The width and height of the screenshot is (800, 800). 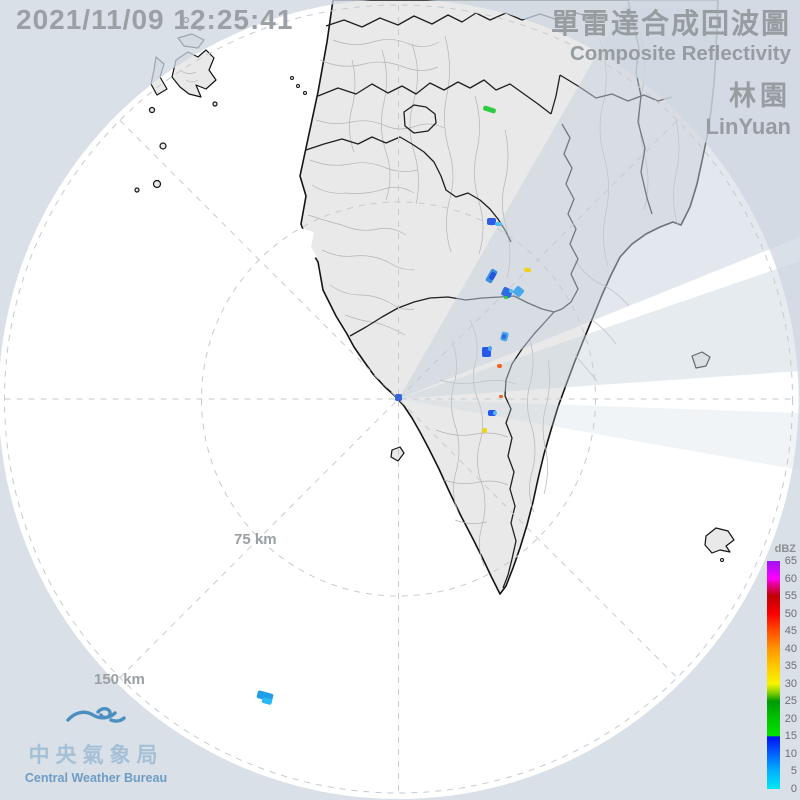 What do you see at coordinates (397, 454) in the screenshot?
I see `liuqiu-island` at bounding box center [397, 454].